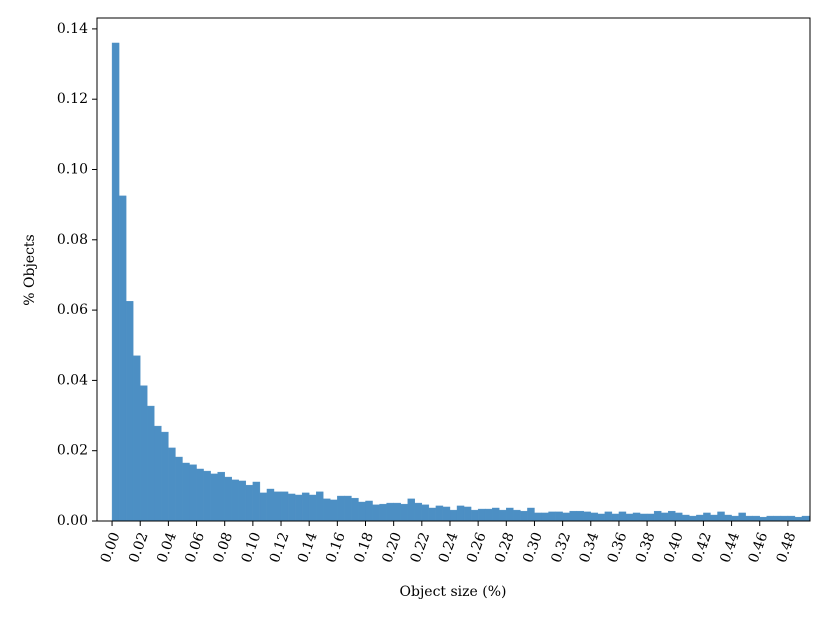 This screenshot has height=623, width=830. I want to click on x-tick-label: 0.34, so click(590, 547).